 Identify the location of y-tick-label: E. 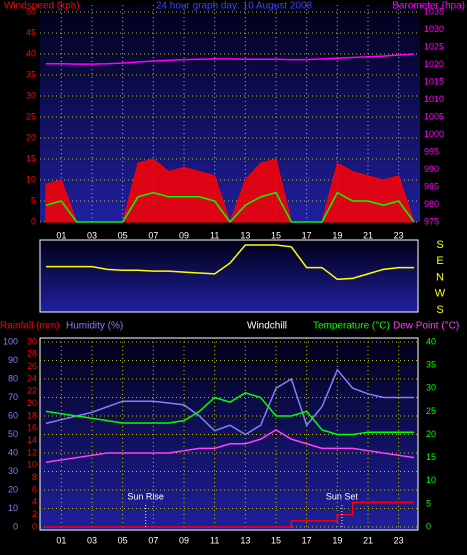
(439, 261).